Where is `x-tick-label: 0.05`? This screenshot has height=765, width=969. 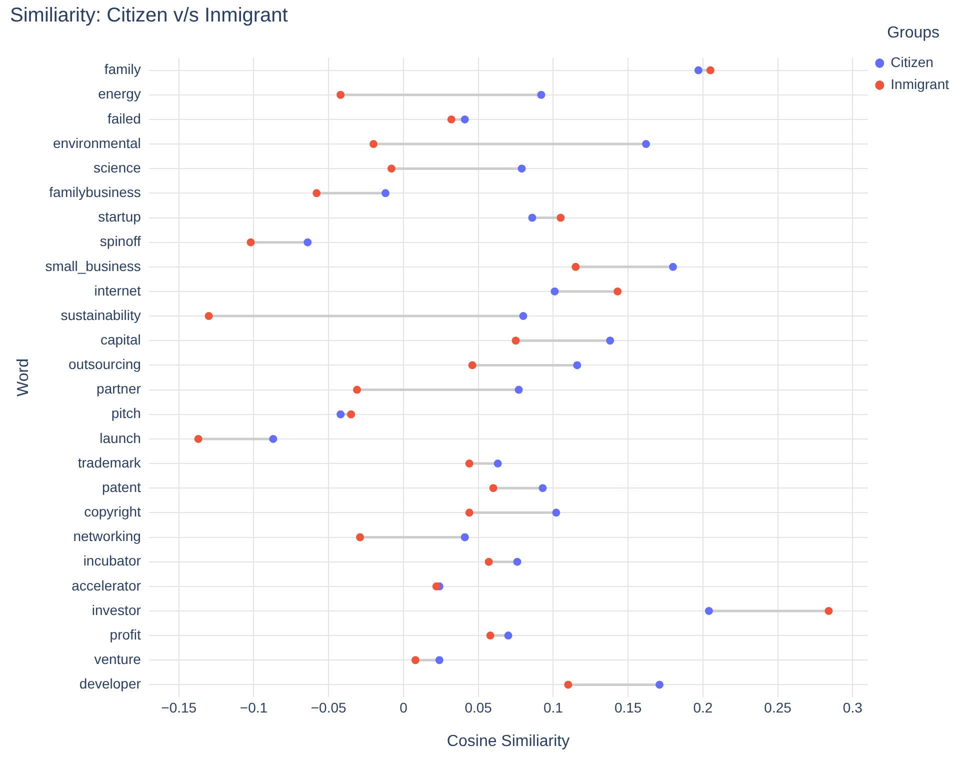
x-tick-label: 0.05 is located at coordinates (478, 707).